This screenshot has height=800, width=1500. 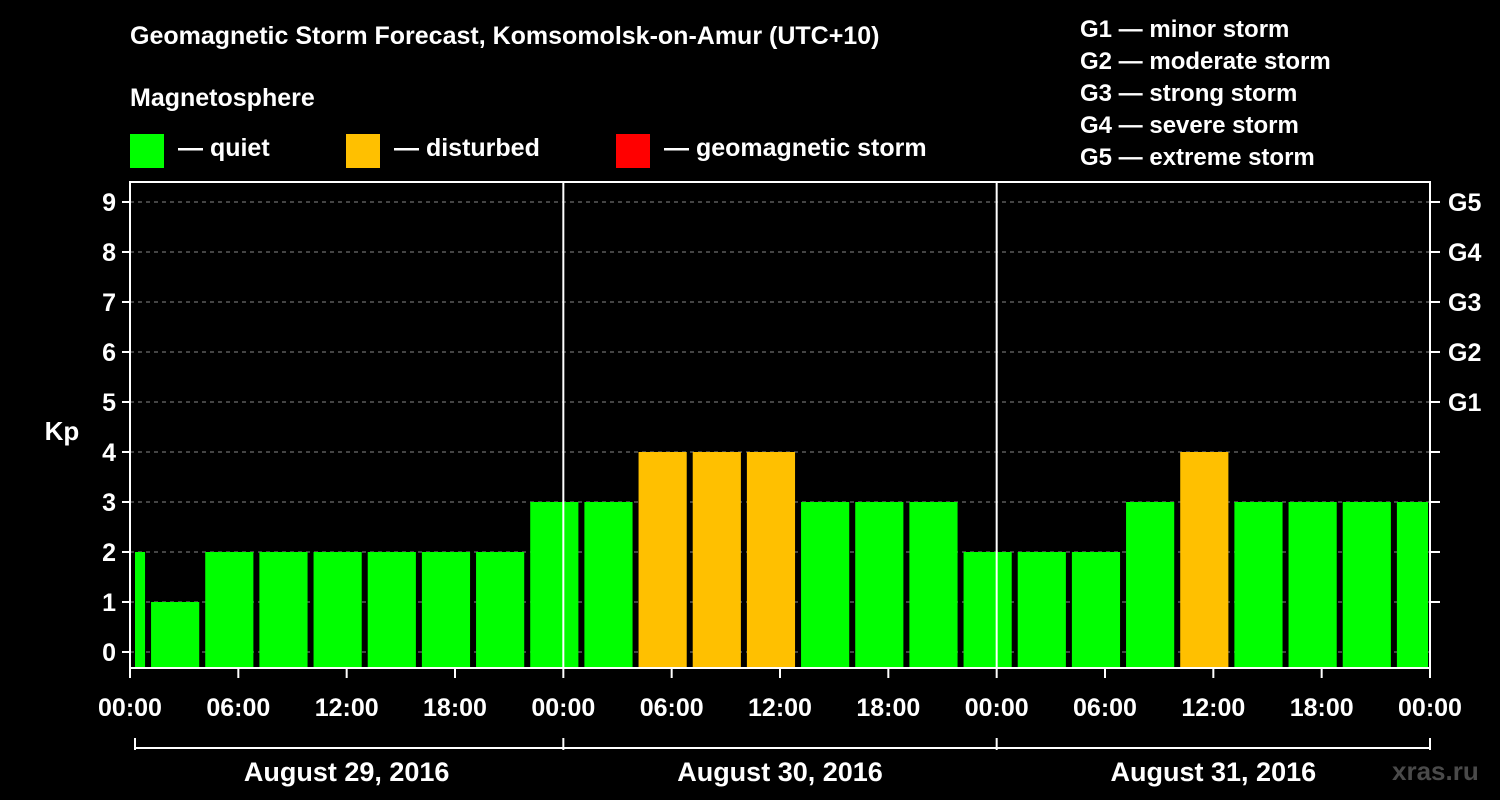 What do you see at coordinates (1464, 253) in the screenshot?
I see `right-tick-label: G4` at bounding box center [1464, 253].